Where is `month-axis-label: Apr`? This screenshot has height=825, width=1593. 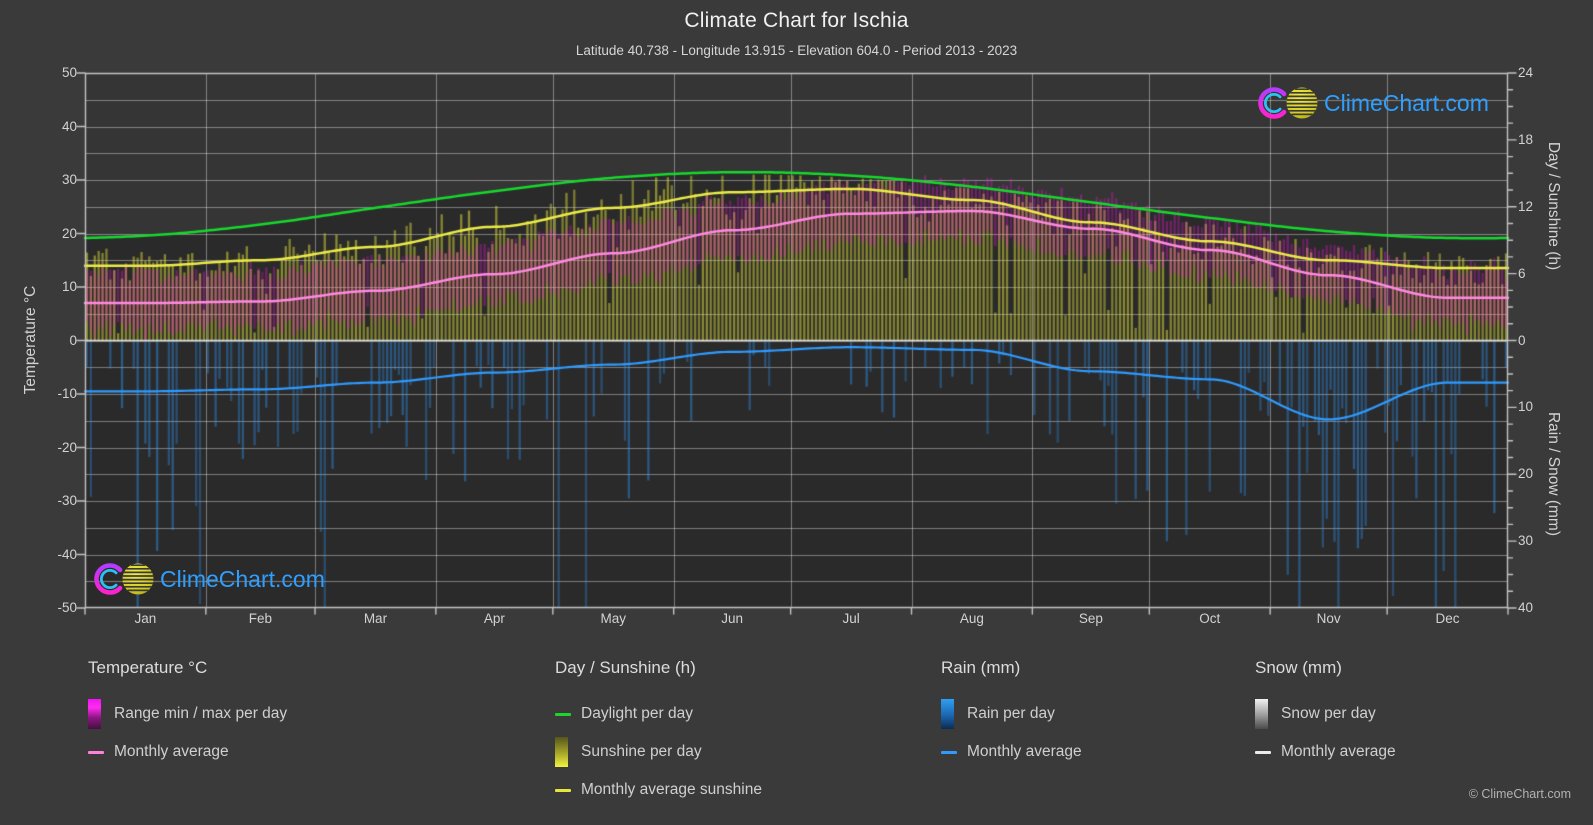
month-axis-label: Apr is located at coordinates (494, 618).